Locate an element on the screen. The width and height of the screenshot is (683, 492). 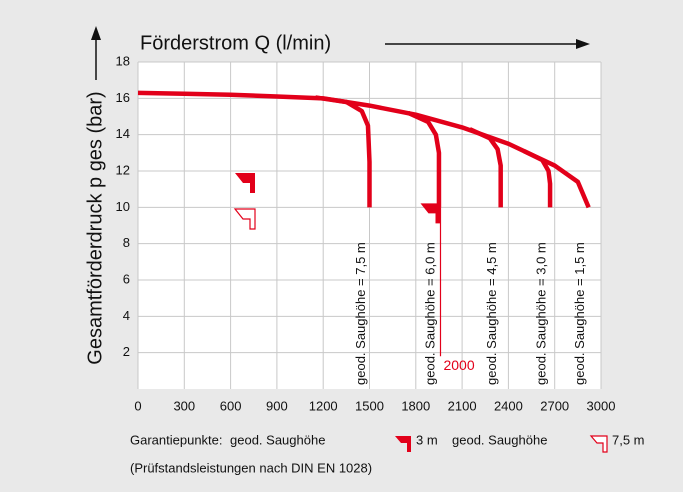
y-tick-label: 18 is located at coordinates (123, 60).